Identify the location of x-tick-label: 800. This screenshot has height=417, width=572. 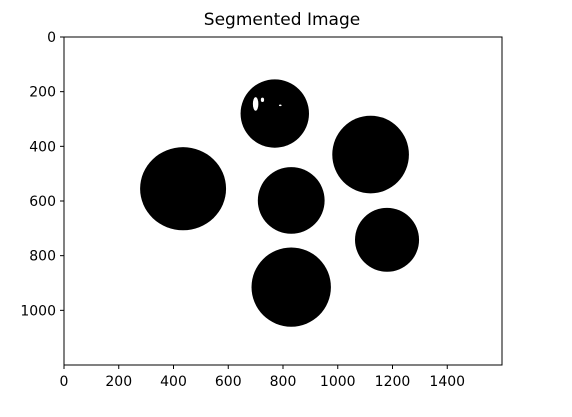
(283, 382).